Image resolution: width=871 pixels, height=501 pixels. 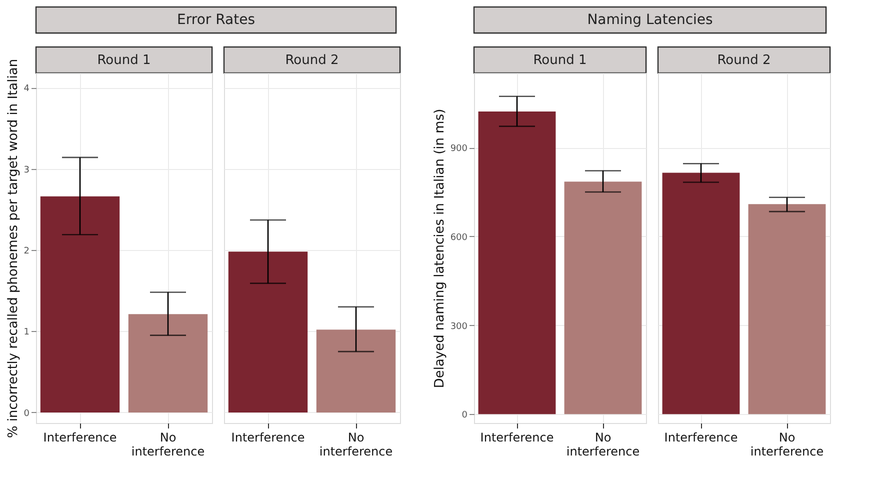 What do you see at coordinates (27, 333) in the screenshot?
I see `y-tick-label: 1` at bounding box center [27, 333].